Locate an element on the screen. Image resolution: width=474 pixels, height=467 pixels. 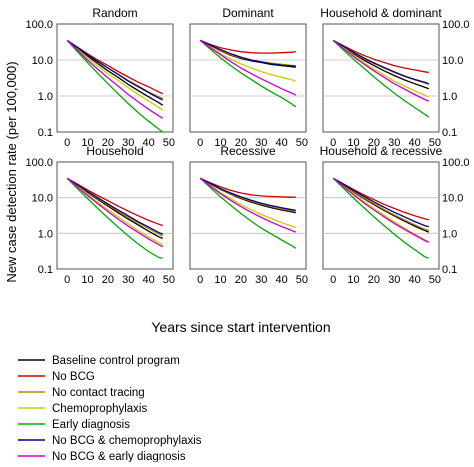
panel-title: Household & recessive is located at coordinates (381, 151).